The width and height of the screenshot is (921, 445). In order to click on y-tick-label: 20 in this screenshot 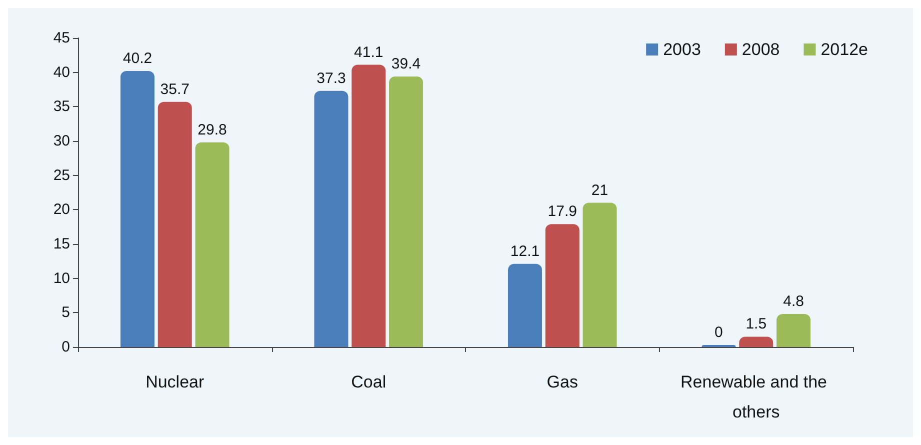, I will do `click(61, 209)`.